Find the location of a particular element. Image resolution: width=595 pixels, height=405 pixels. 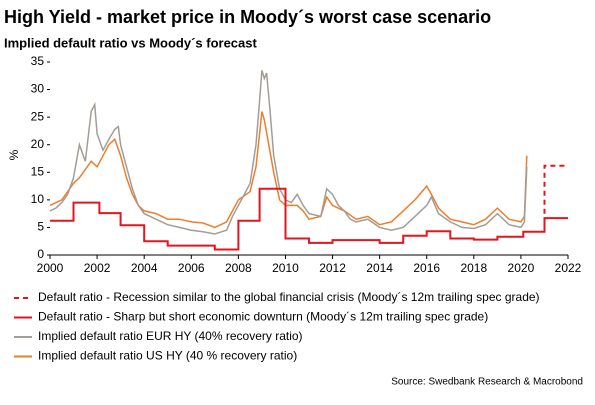

y-axis-label: % is located at coordinates (14, 154).